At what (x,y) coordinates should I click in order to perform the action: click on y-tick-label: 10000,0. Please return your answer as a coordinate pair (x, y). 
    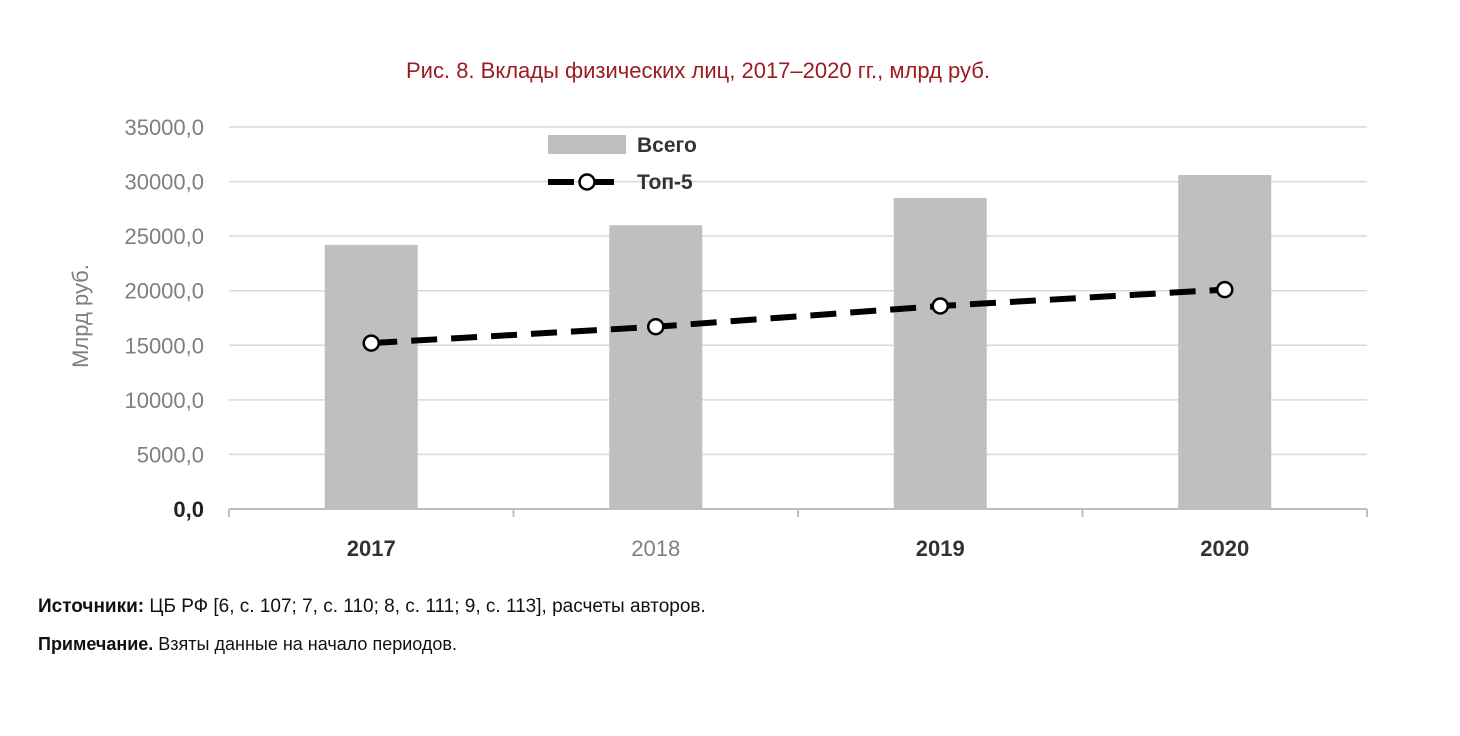
    Looking at the image, I should click on (164, 400).